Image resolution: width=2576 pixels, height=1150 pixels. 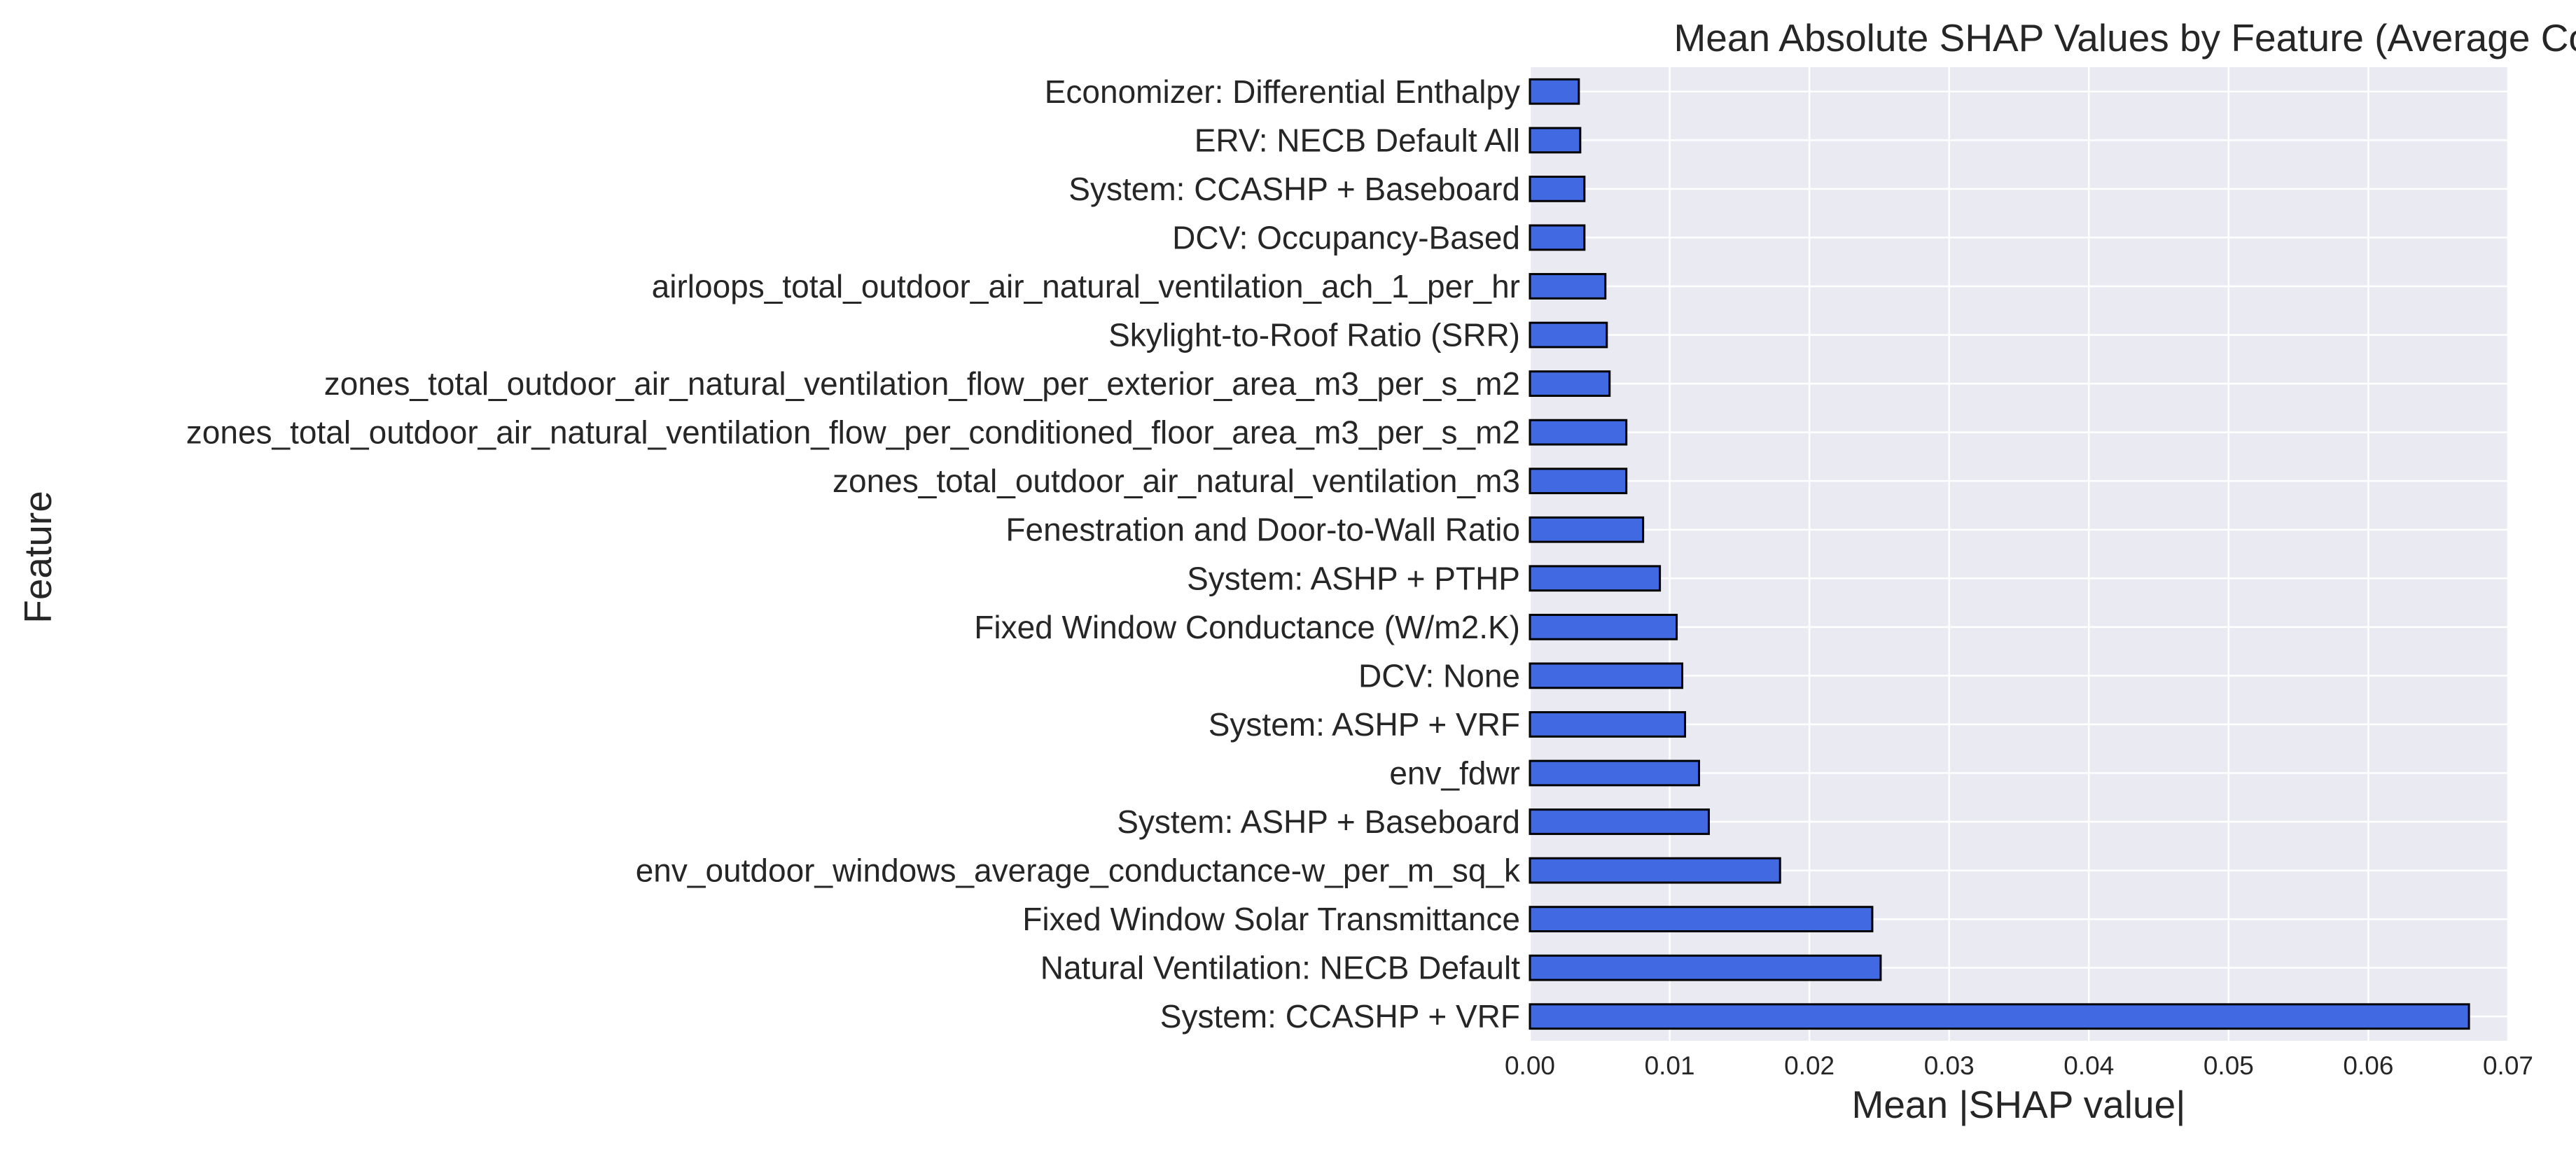 What do you see at coordinates (38, 557) in the screenshot?
I see `y-axis-label: Feature` at bounding box center [38, 557].